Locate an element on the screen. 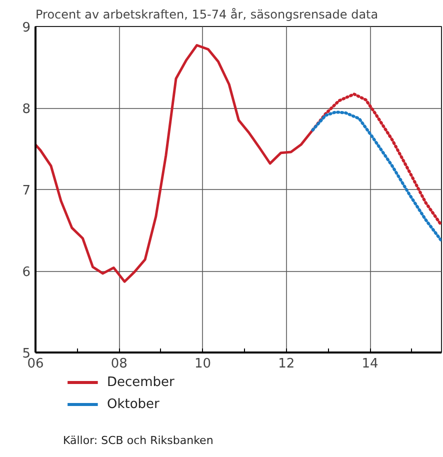 The height and width of the screenshot is (457, 443). x-tick-label: 10 is located at coordinates (203, 364).